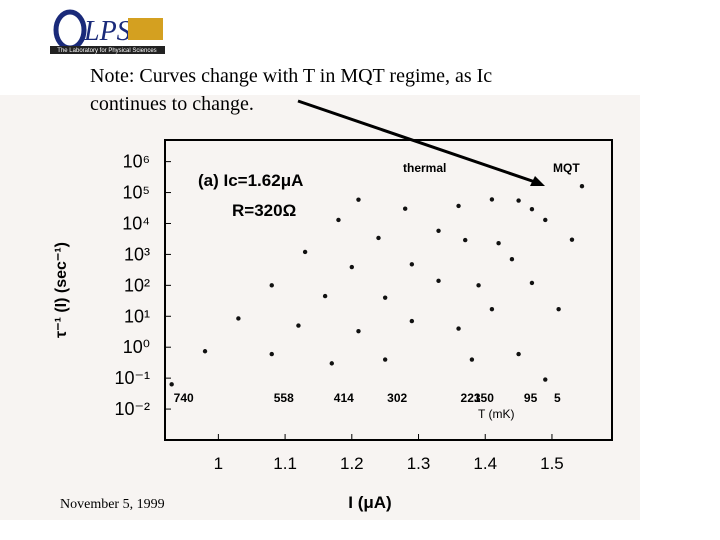  Describe the element at coordinates (284, 398) in the screenshot. I see `series-label: 558` at that location.